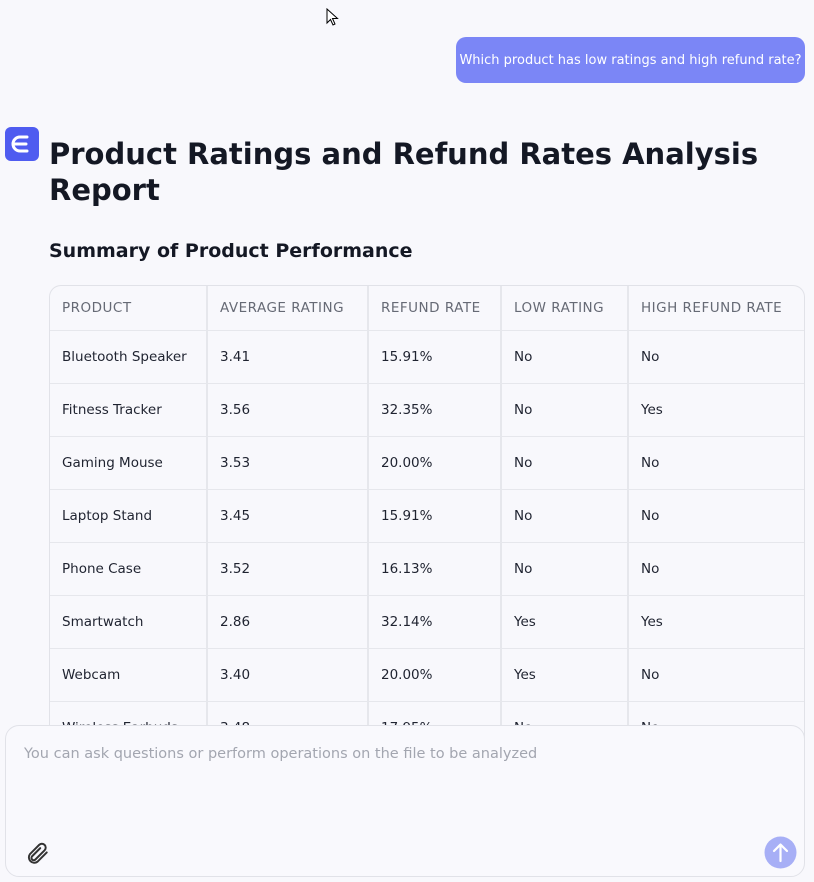  Describe the element at coordinates (287, 569) in the screenshot. I see `table-cell: 3.52` at that location.